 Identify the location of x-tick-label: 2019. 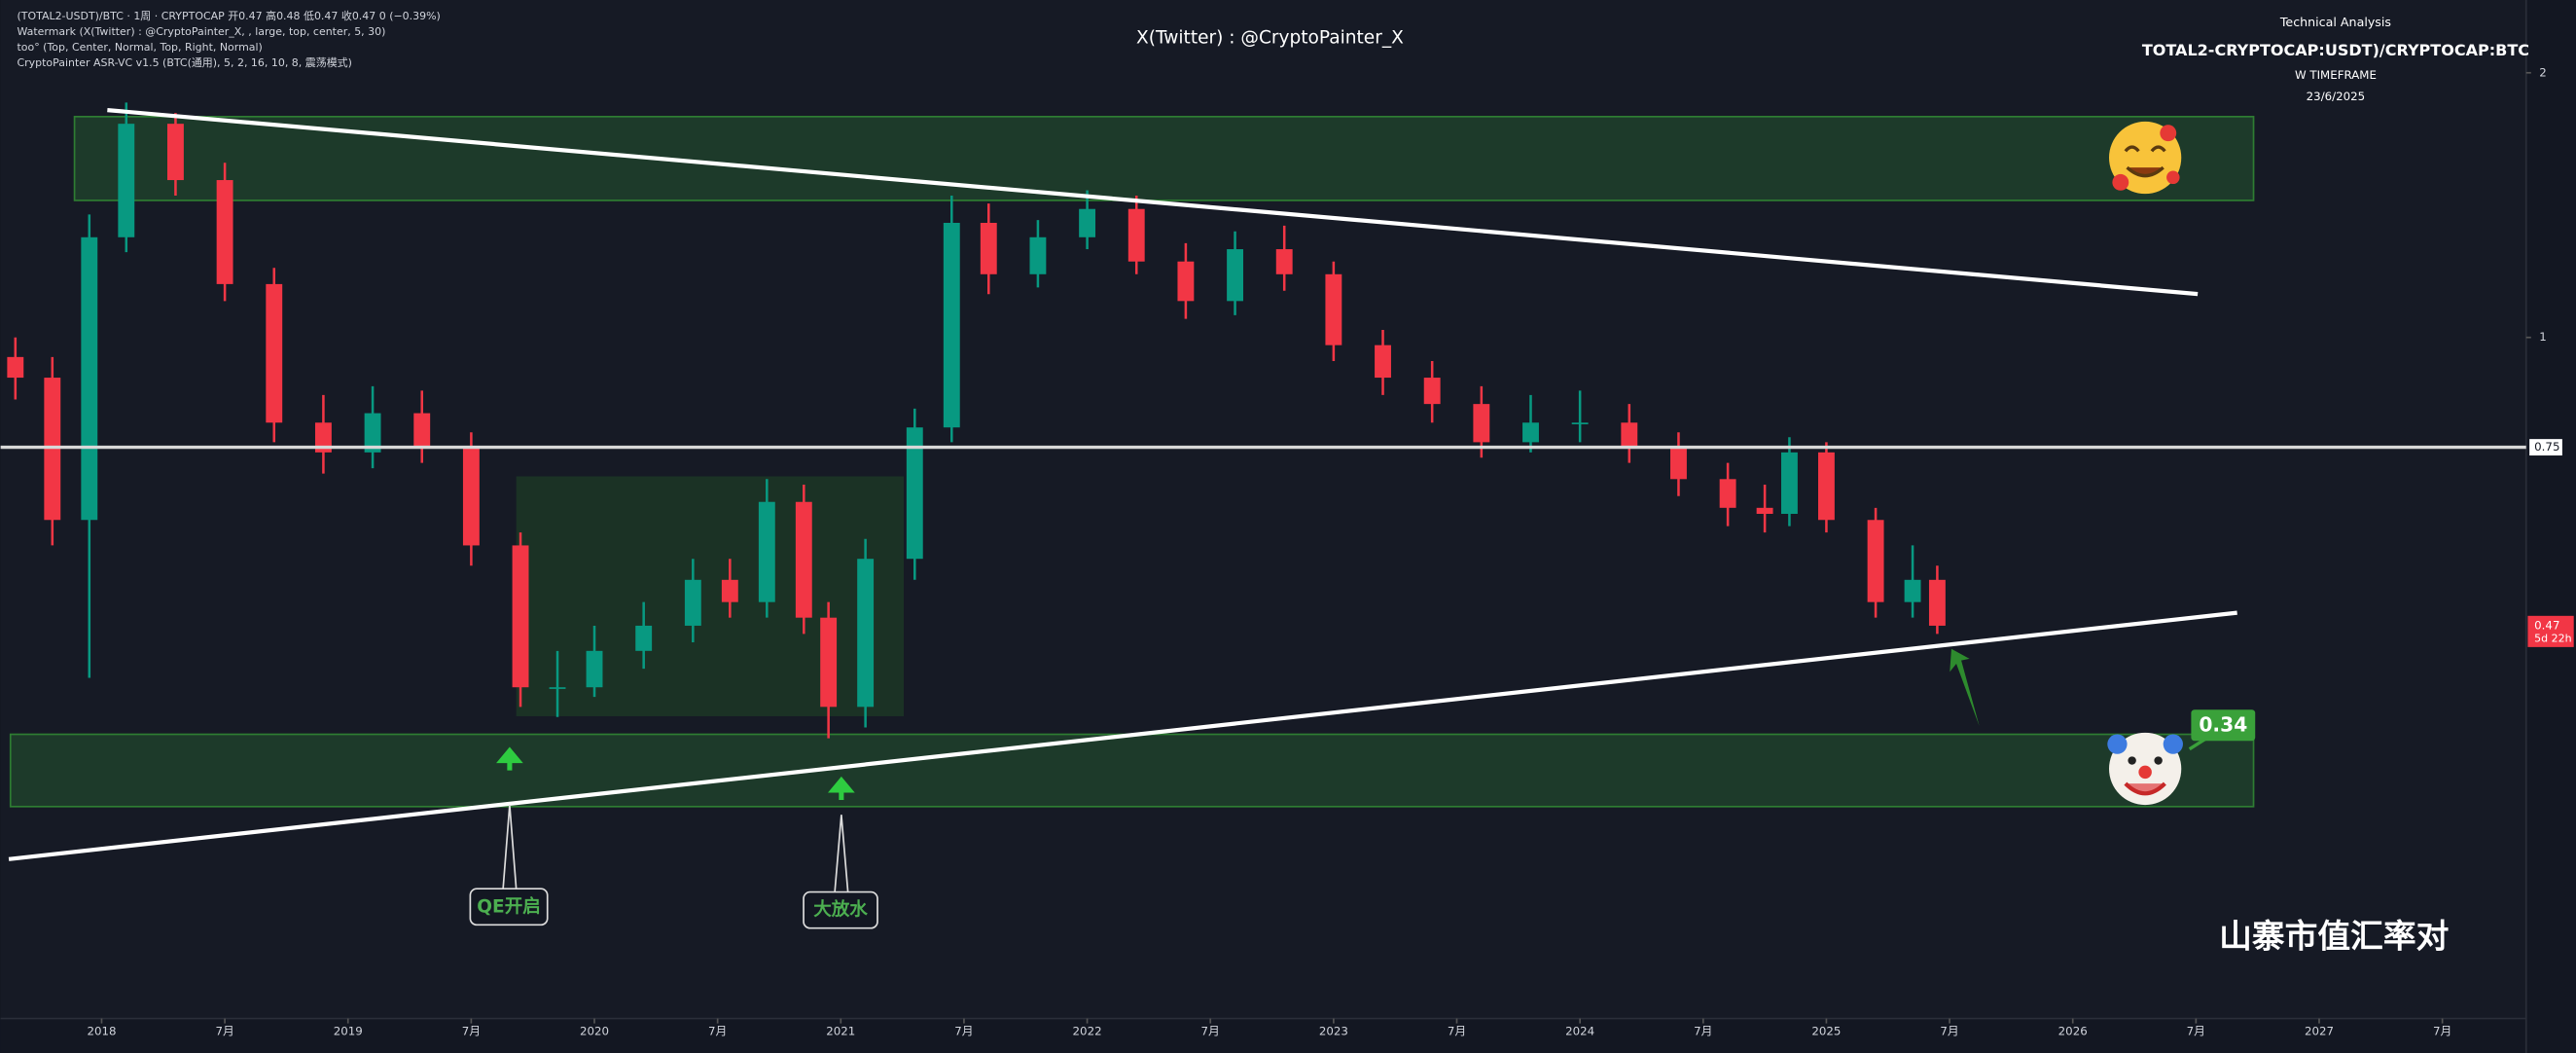
(348, 1031).